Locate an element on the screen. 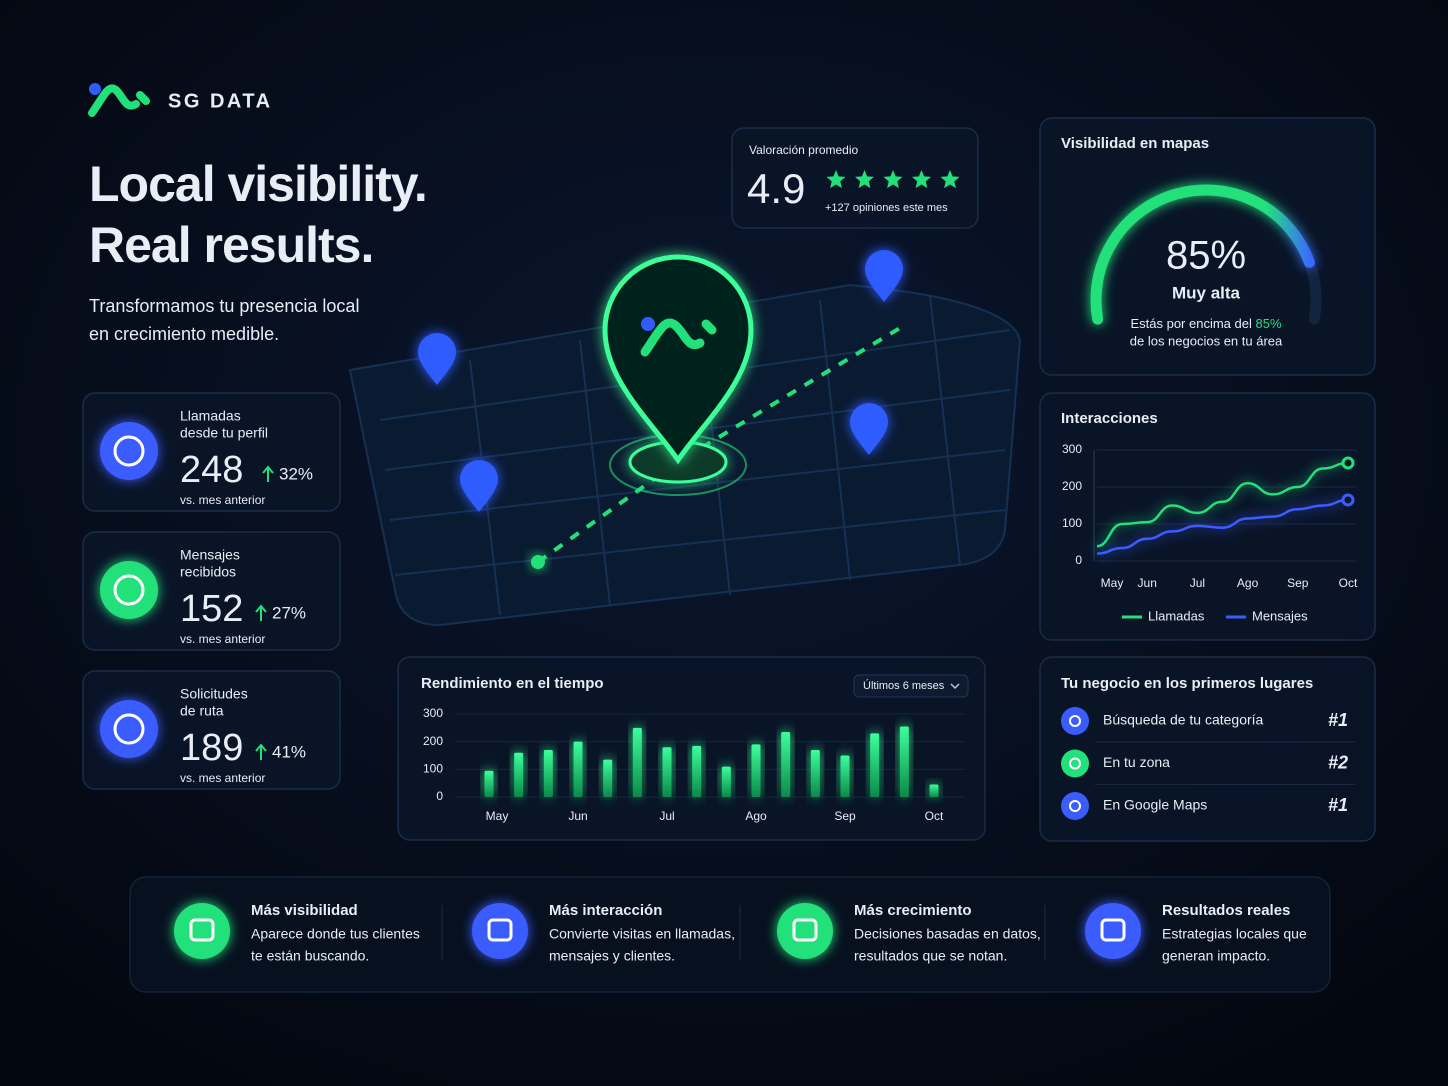  text: 32% is located at coordinates (296, 473).